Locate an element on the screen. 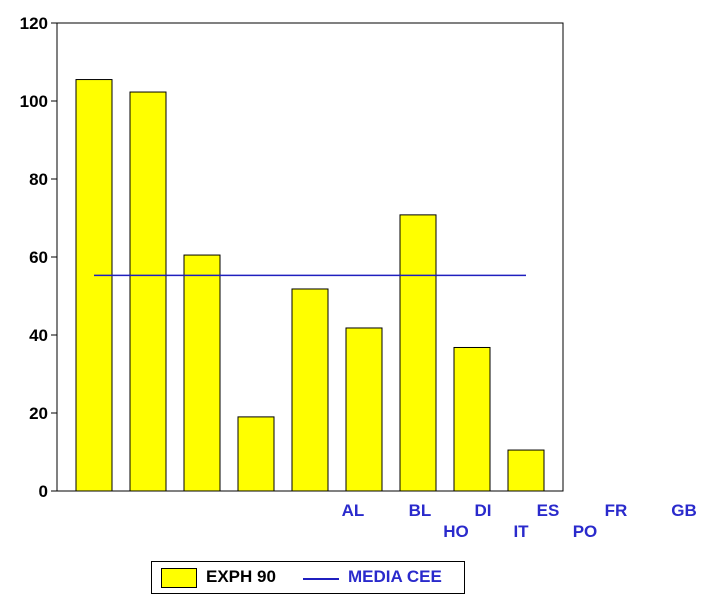  x-tick-label: BL is located at coordinates (420, 510).